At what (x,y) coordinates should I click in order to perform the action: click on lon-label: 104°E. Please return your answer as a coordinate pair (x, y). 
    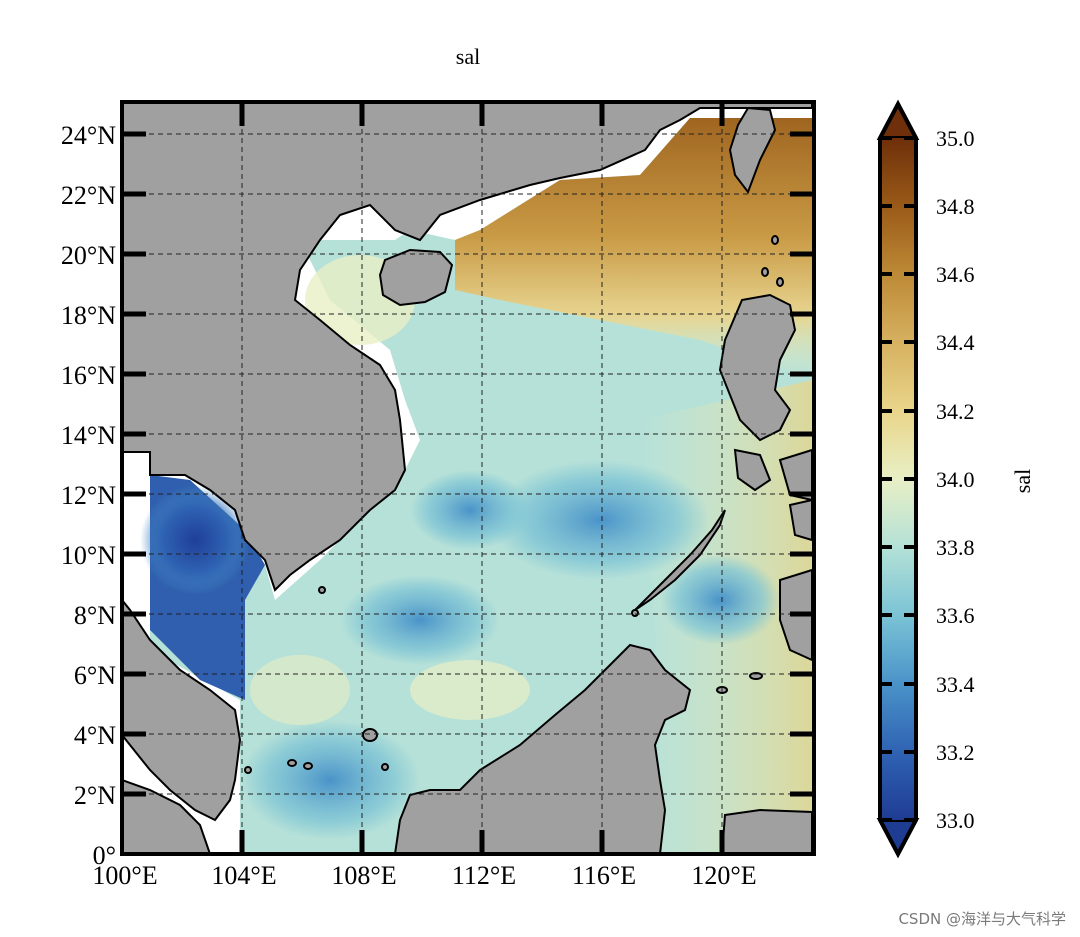
    Looking at the image, I should click on (243, 875).